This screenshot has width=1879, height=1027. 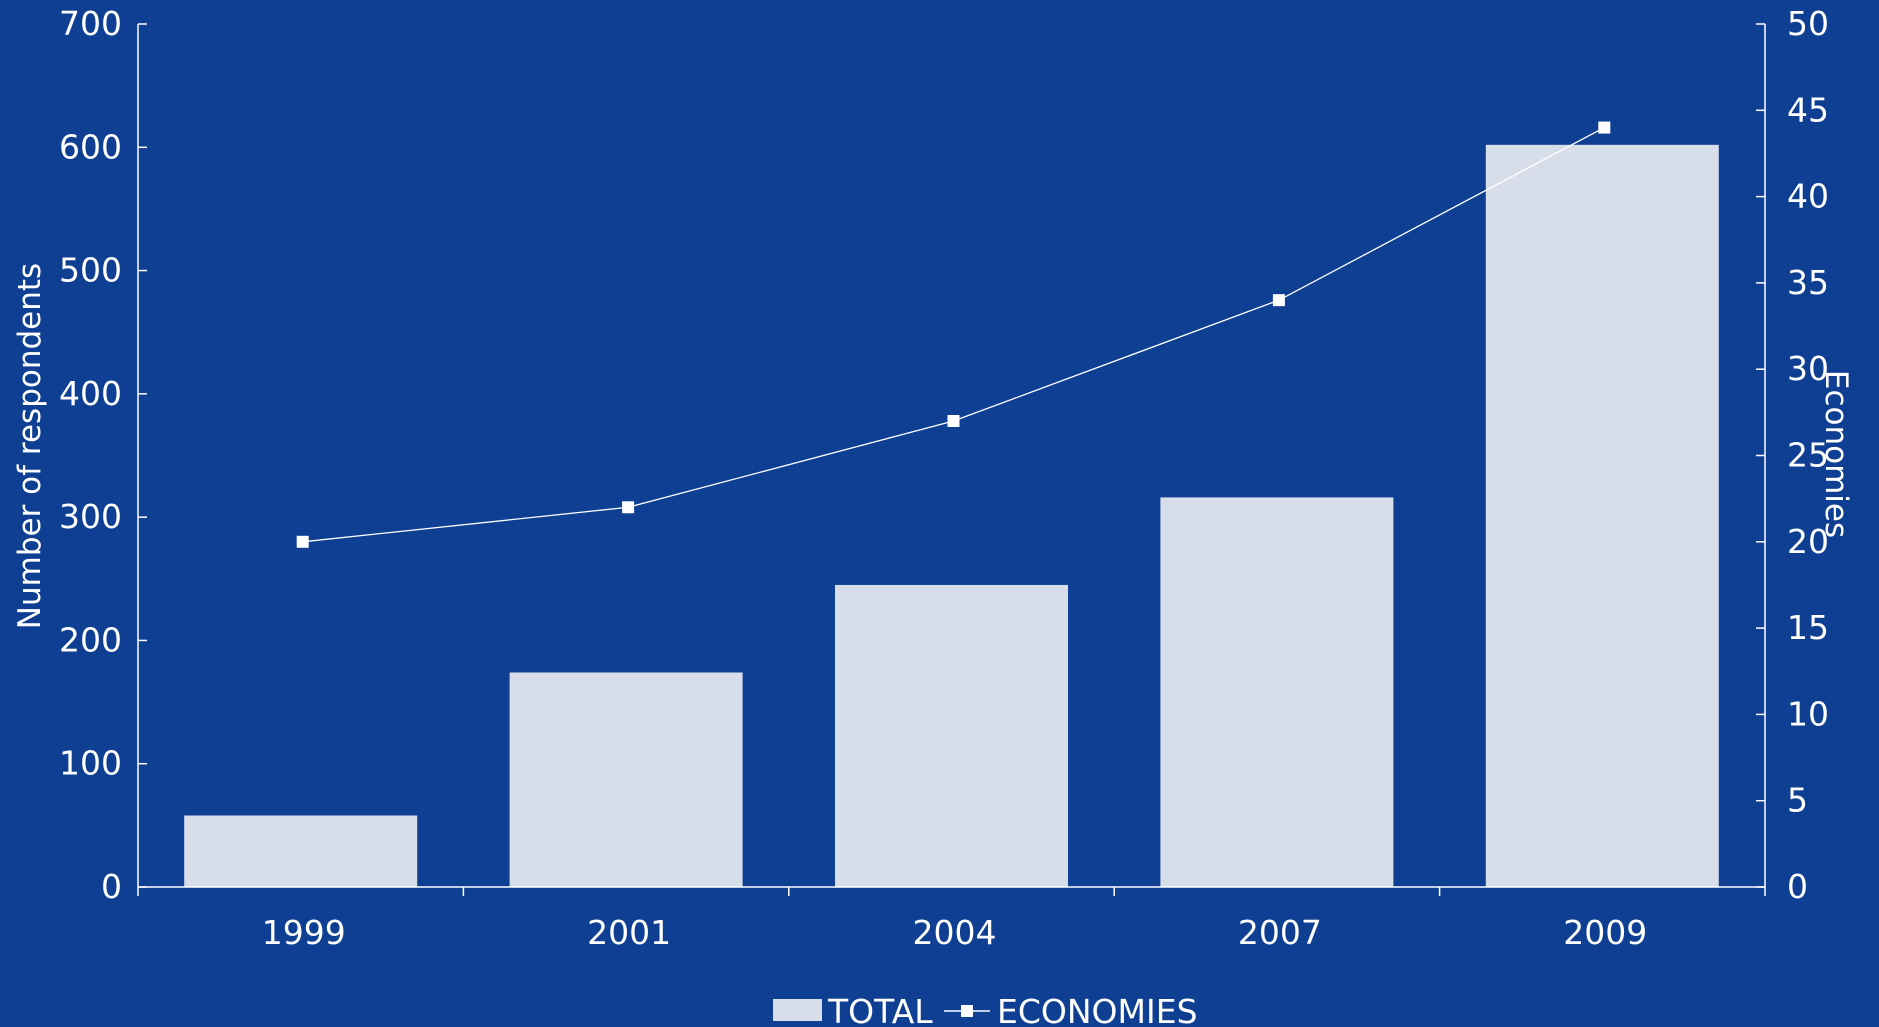 I want to click on legend-label-economies: ECONOMIES, so click(x=1097, y=1009).